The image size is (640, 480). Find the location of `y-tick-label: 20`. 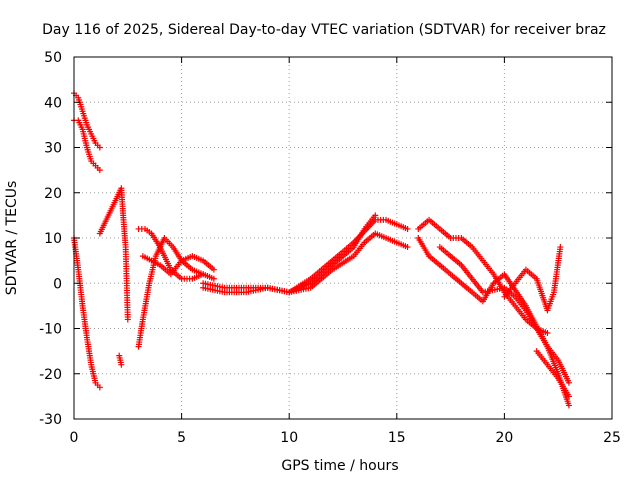

y-tick-label: 20 is located at coordinates (53, 194).